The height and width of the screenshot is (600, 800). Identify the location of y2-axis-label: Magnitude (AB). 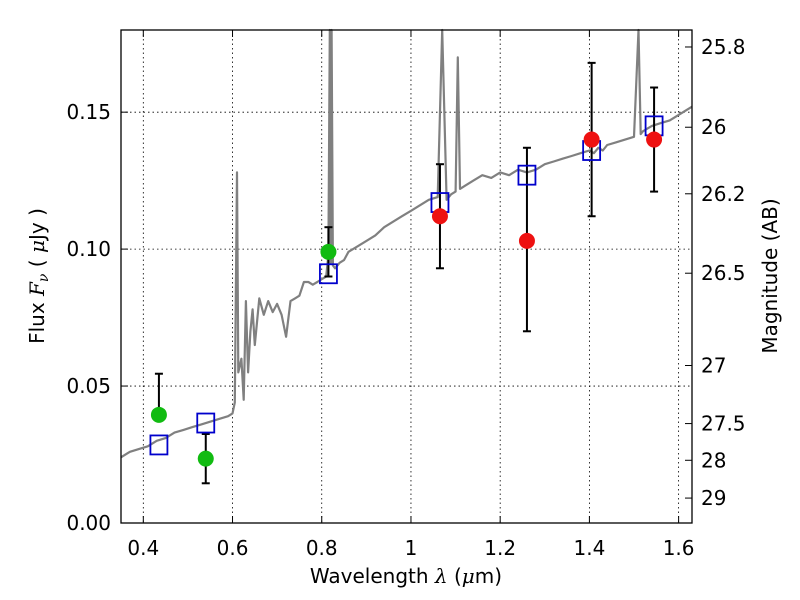
(770, 275).